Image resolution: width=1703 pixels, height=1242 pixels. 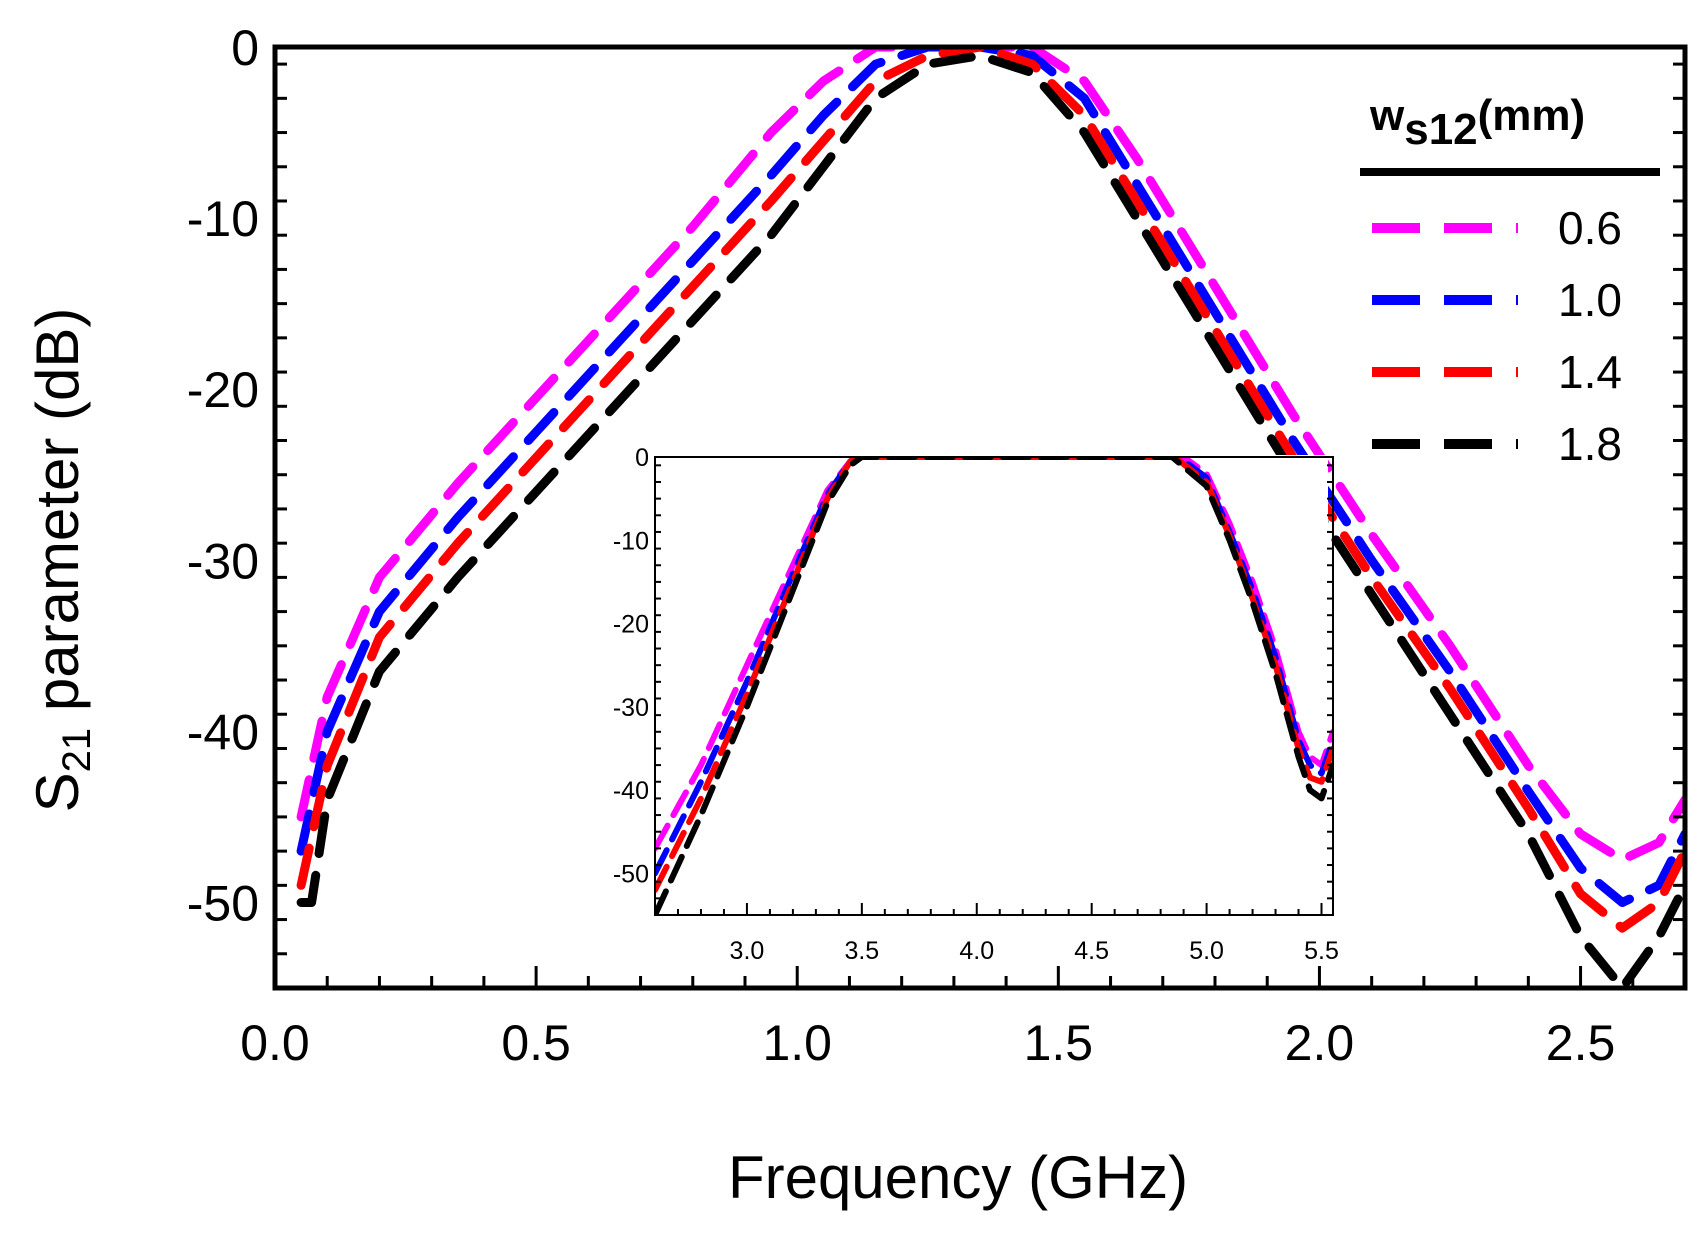 I want to click on main-x-tick-label: 2.0, so click(x=1320, y=1043).